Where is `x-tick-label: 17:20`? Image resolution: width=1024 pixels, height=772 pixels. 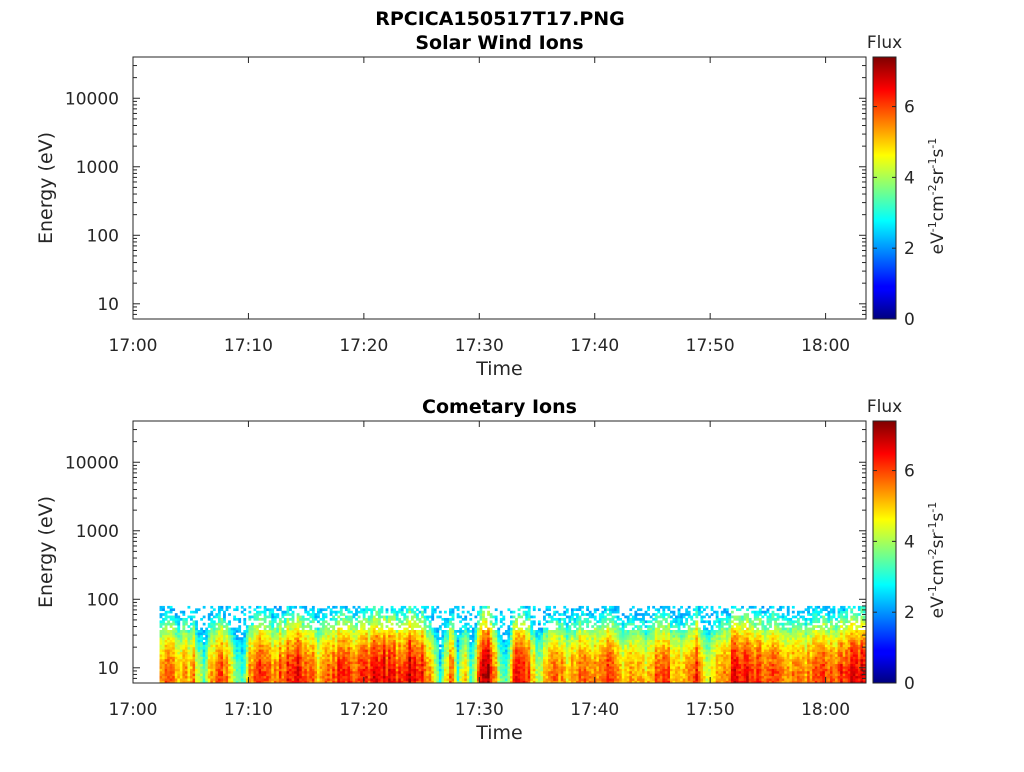 x-tick-label: 17:20 is located at coordinates (363, 346).